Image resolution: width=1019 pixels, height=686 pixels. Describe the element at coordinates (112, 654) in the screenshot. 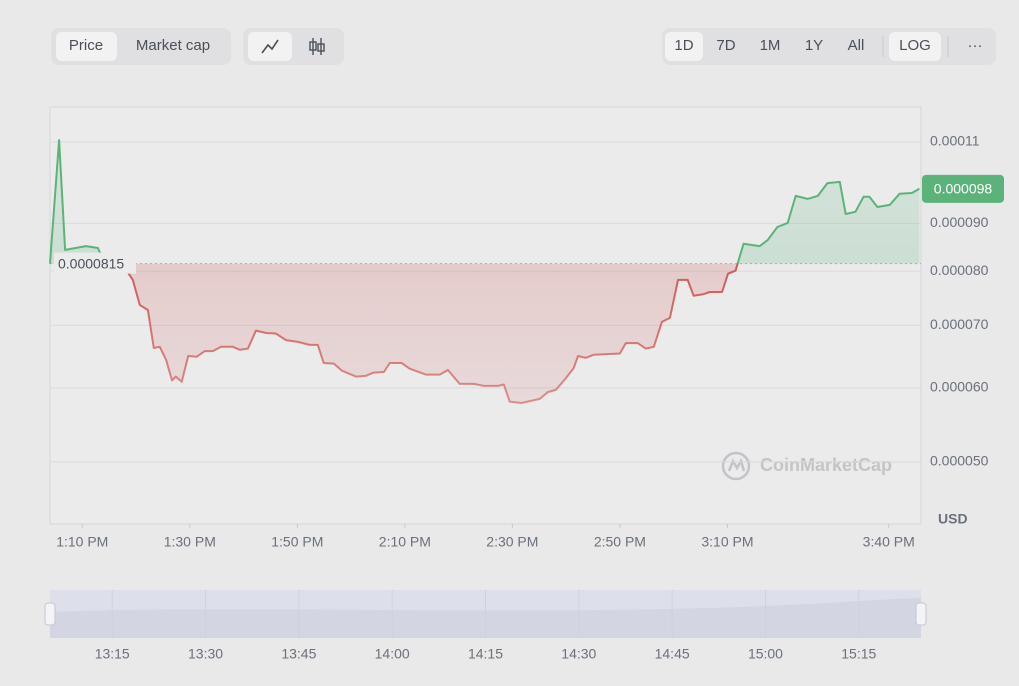

I see `navigator-tick-label: 13:15` at that location.